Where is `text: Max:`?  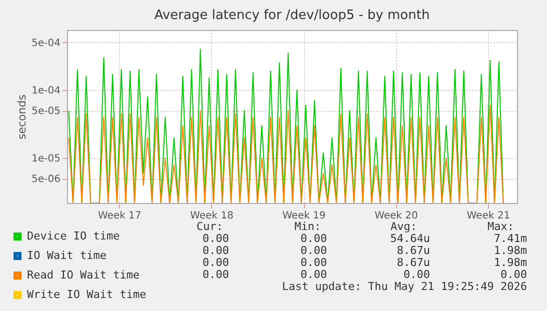 text: Max: is located at coordinates (501, 226).